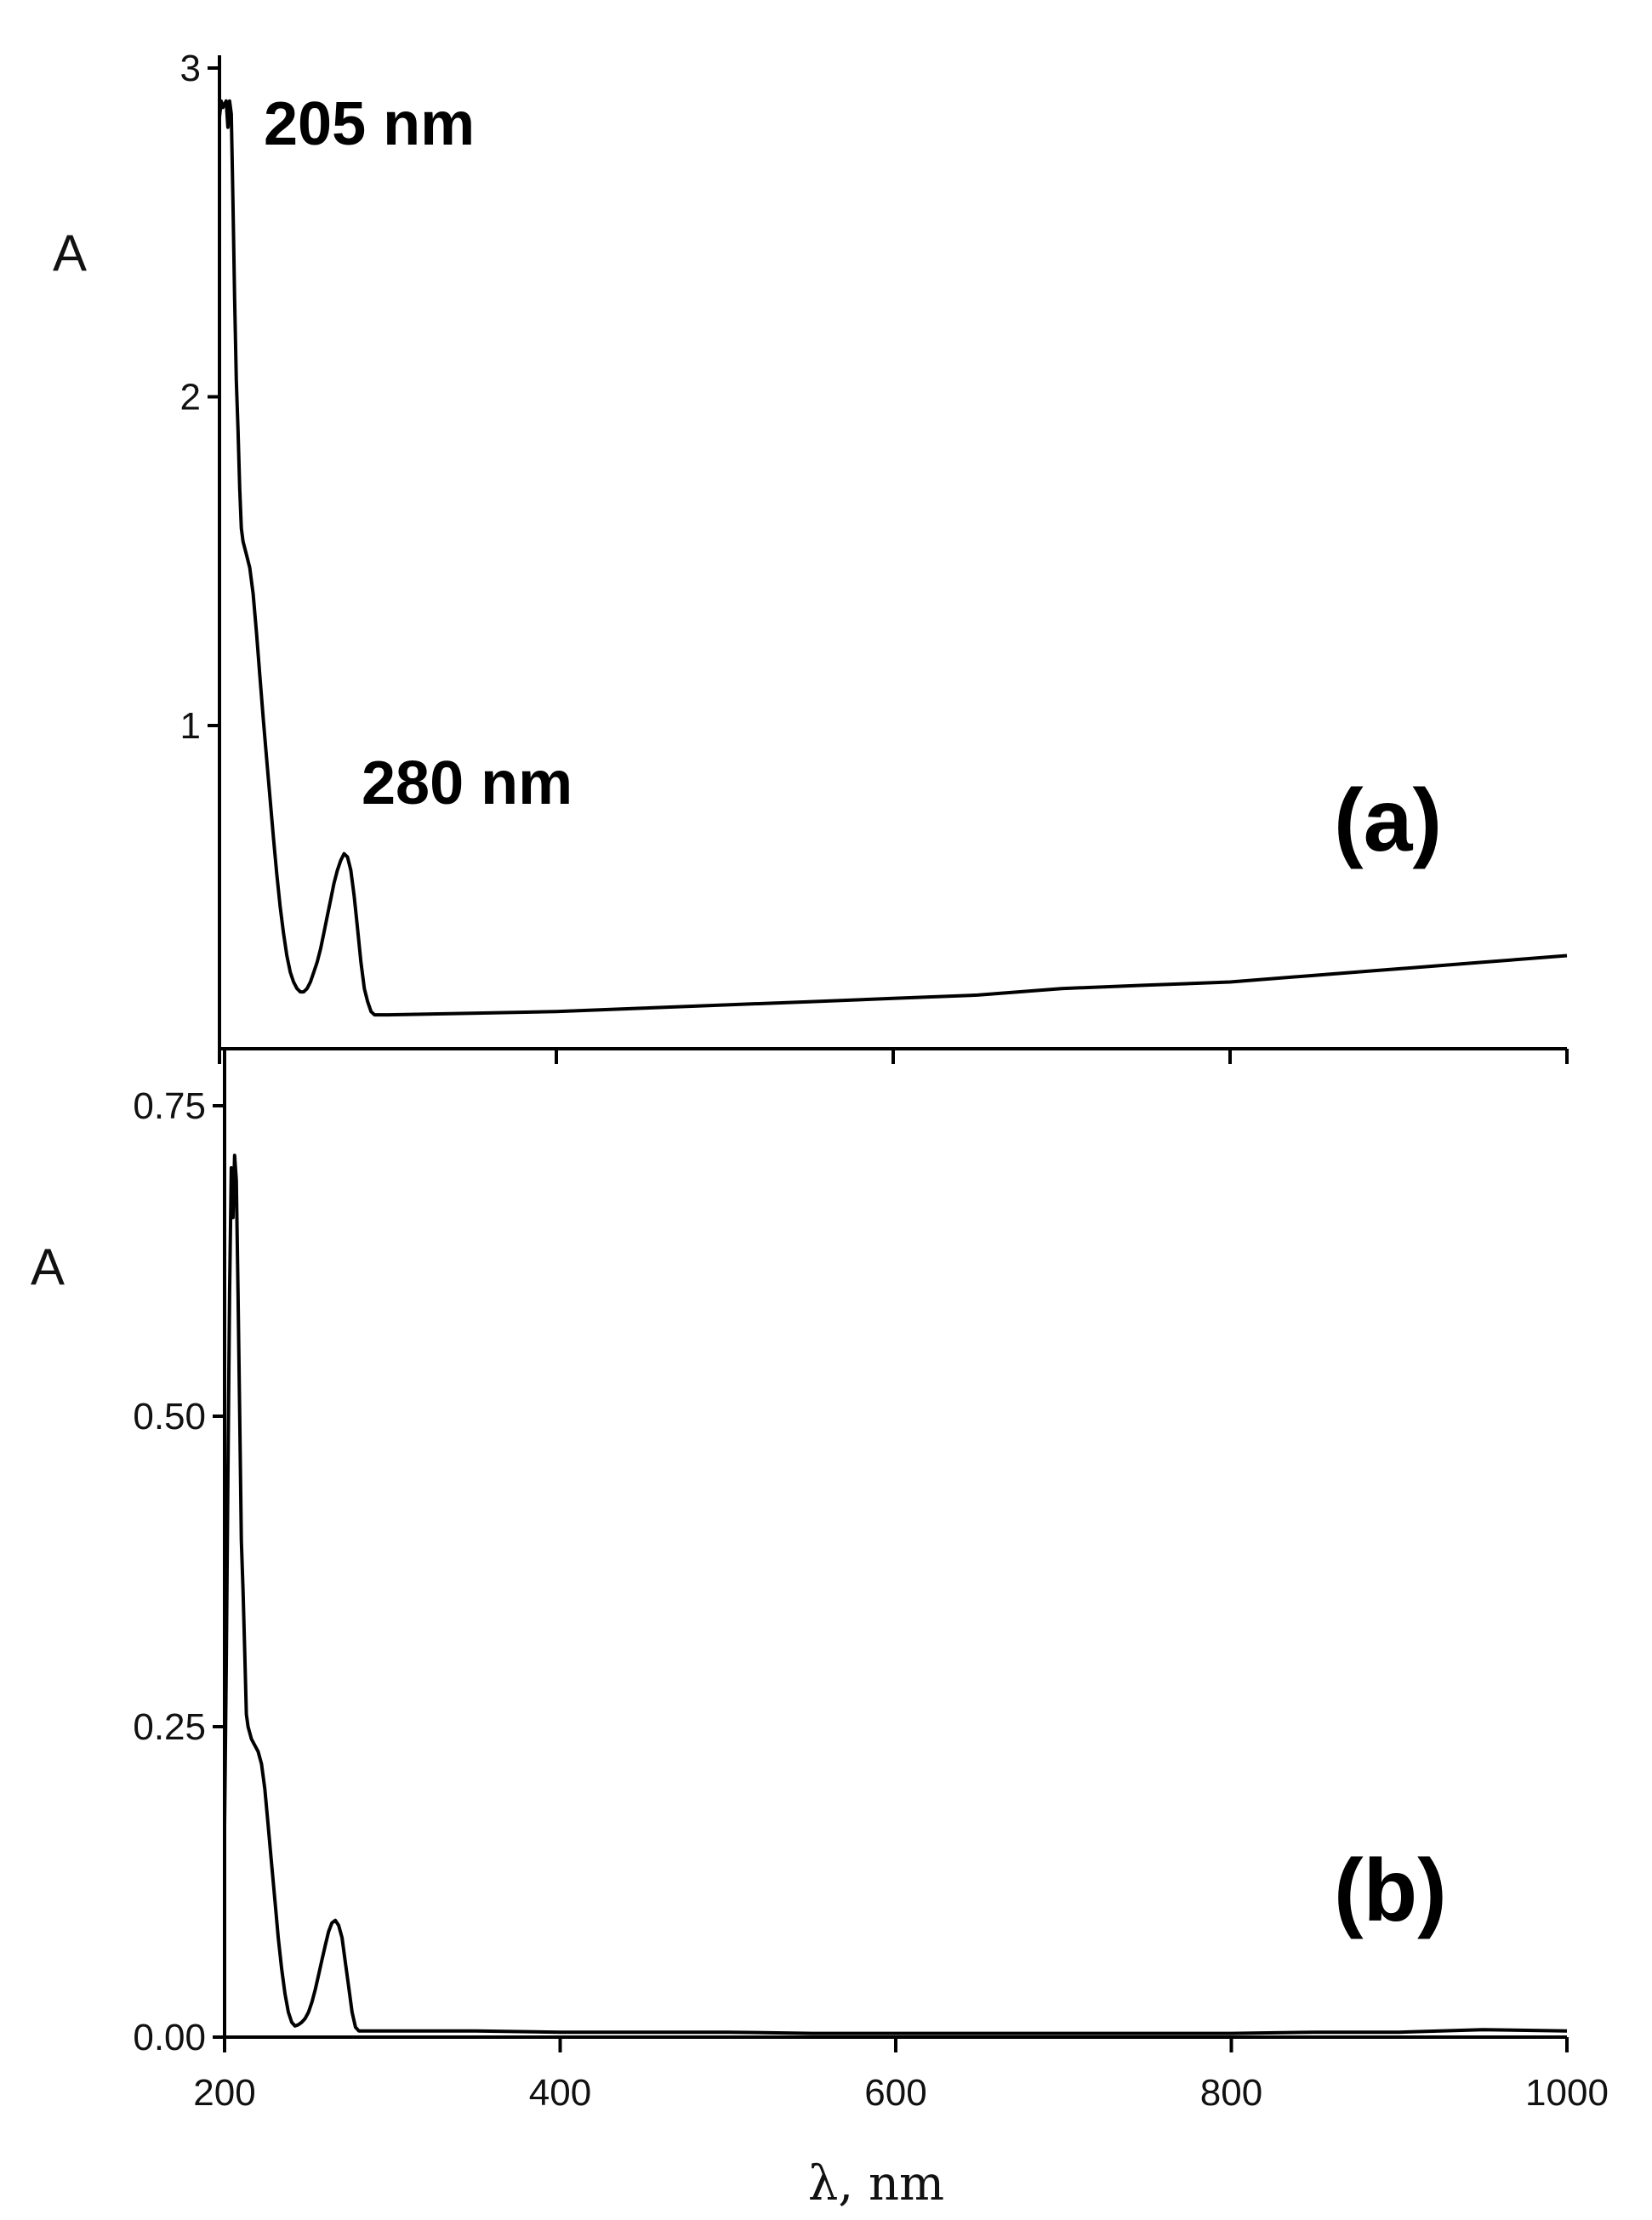  I want to click on panel-a-y-axis-title: A, so click(70, 253).